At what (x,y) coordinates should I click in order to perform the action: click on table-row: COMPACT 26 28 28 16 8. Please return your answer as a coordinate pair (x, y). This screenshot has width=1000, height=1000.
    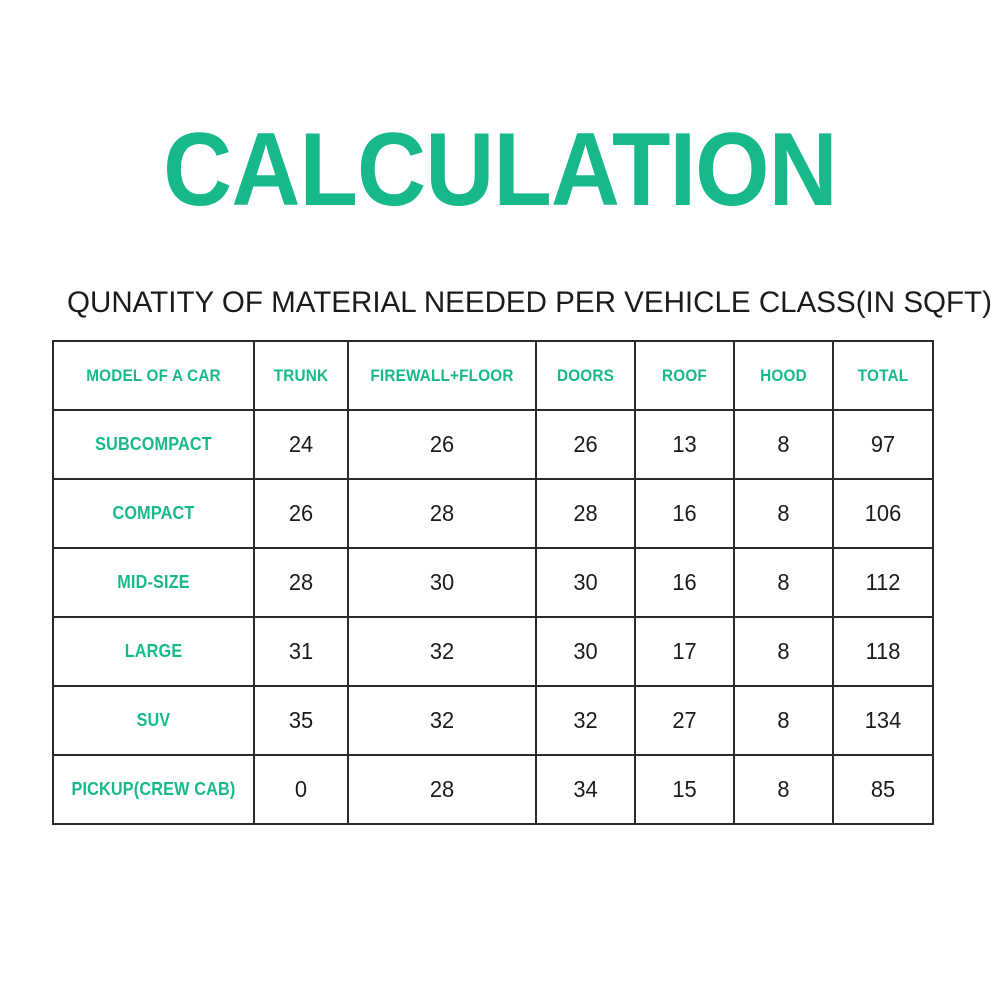
    Looking at the image, I should click on (493, 513).